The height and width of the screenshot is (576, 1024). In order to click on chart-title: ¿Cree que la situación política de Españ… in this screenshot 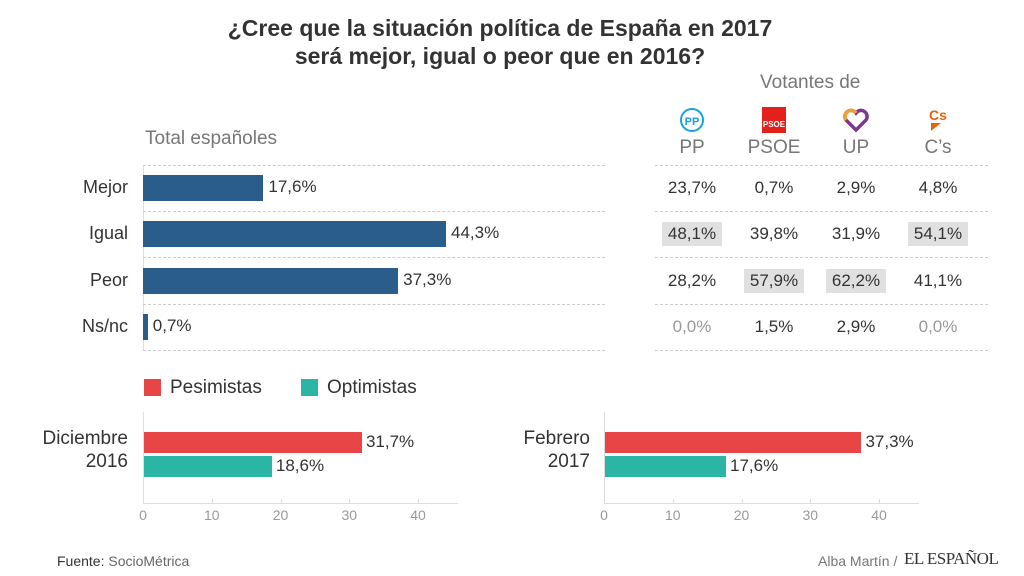, I will do `click(500, 42)`.